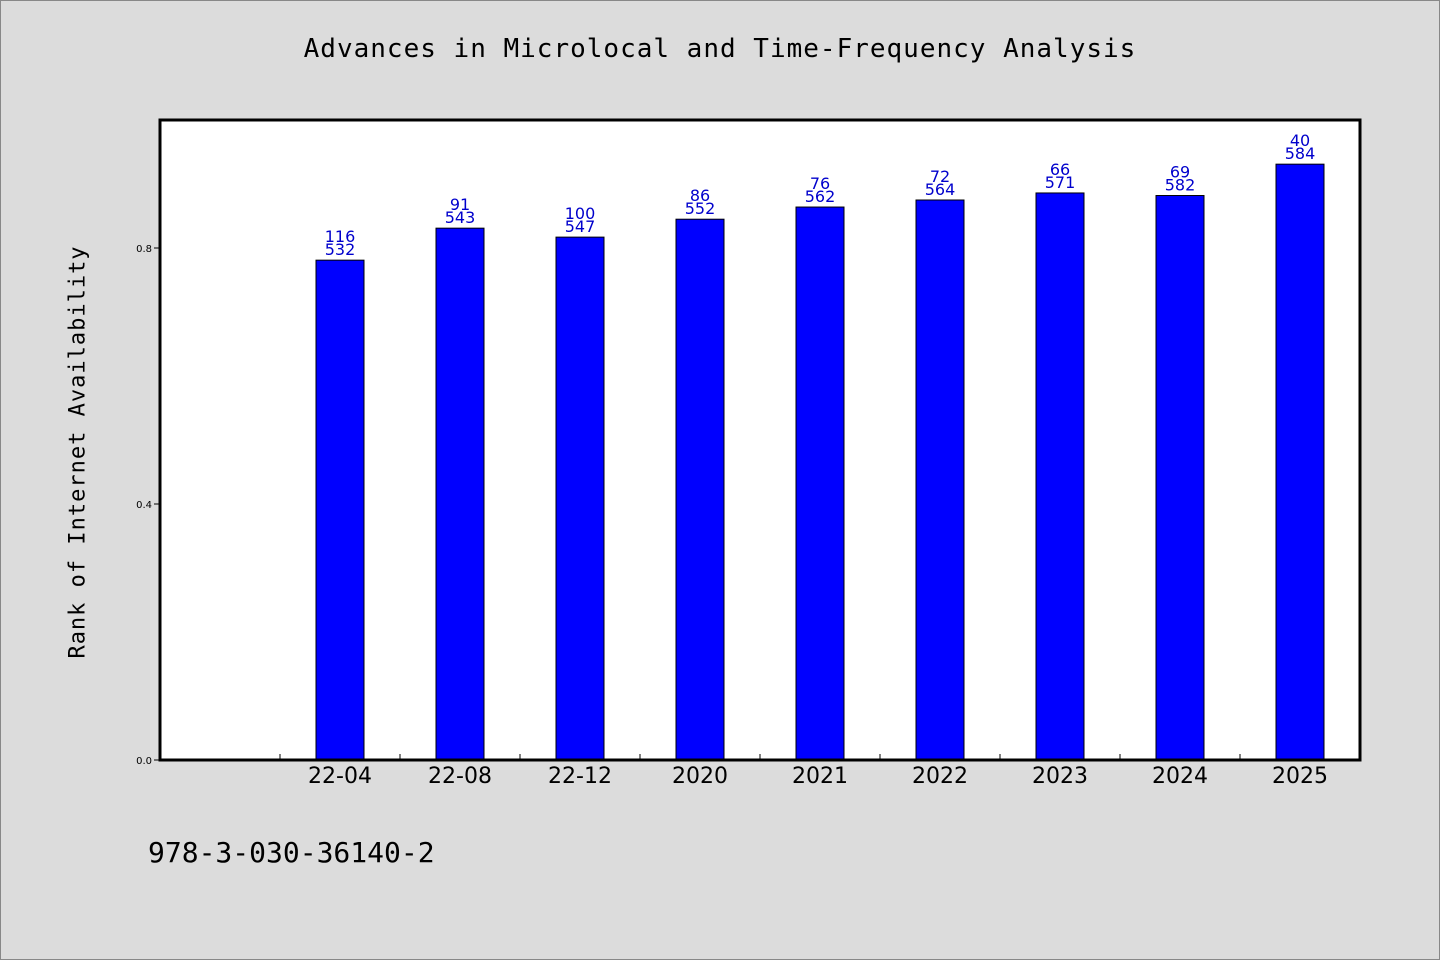 The width and height of the screenshot is (1440, 960). I want to click on bar-label-top-22-04: 116, so click(340, 236).